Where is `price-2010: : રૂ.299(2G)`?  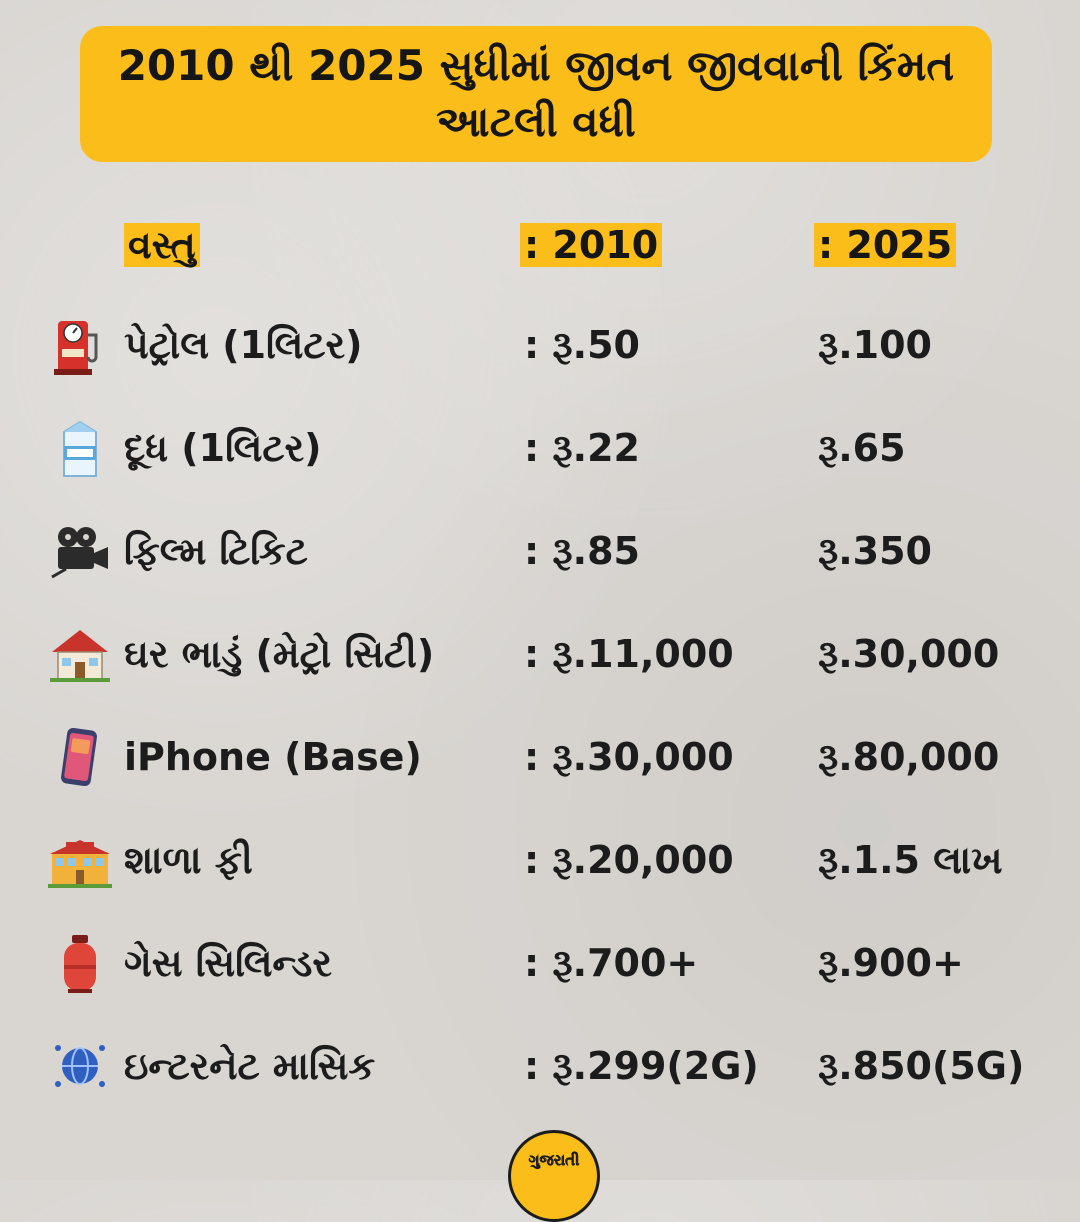 price-2010: : રૂ.299(2G) is located at coordinates (641, 1066).